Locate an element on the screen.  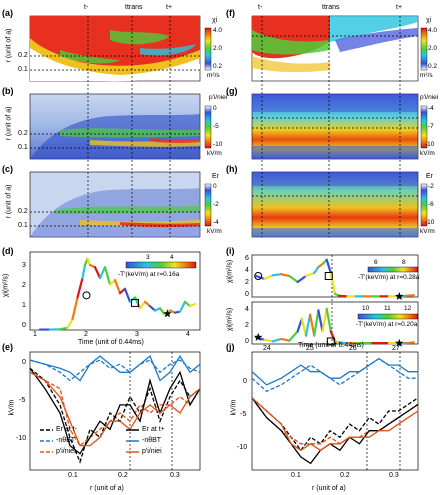
panel-a-heatmap is located at coordinates (115, 48).